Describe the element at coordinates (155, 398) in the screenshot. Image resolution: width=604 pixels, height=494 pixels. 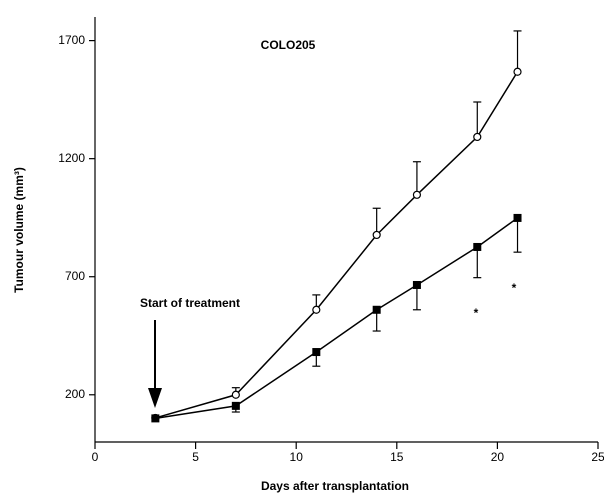
I see `arrow-head` at that location.